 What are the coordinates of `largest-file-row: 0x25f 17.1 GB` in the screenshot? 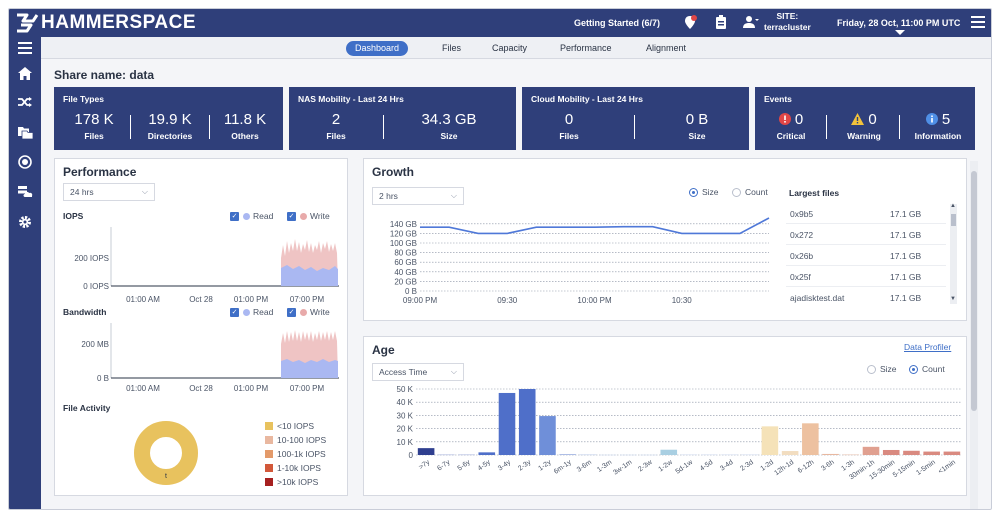 It's located at (866, 277).